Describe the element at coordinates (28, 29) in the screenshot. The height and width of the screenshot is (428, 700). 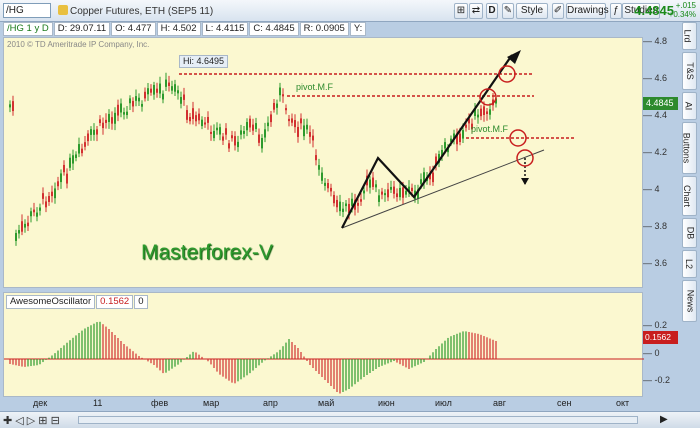
I see `chart-symbol: /HG 1 y D` at that location.